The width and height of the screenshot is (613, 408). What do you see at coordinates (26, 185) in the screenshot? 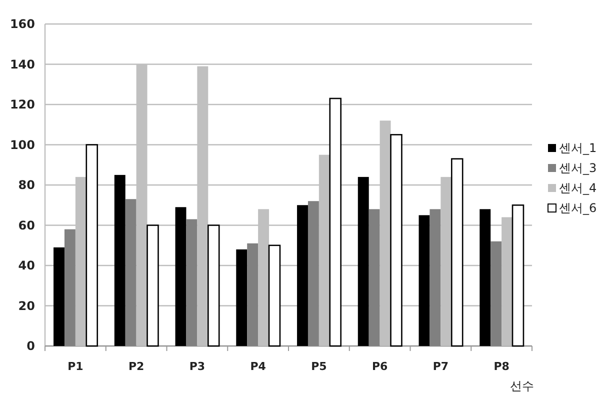
I see `y-tick-label: 80` at bounding box center [26, 185].